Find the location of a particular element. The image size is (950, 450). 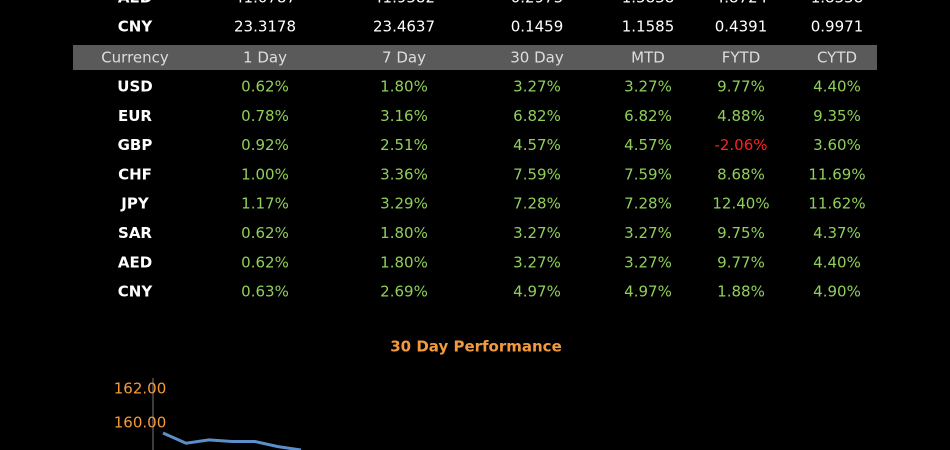

value-cell: 11.69% is located at coordinates (836, 174).